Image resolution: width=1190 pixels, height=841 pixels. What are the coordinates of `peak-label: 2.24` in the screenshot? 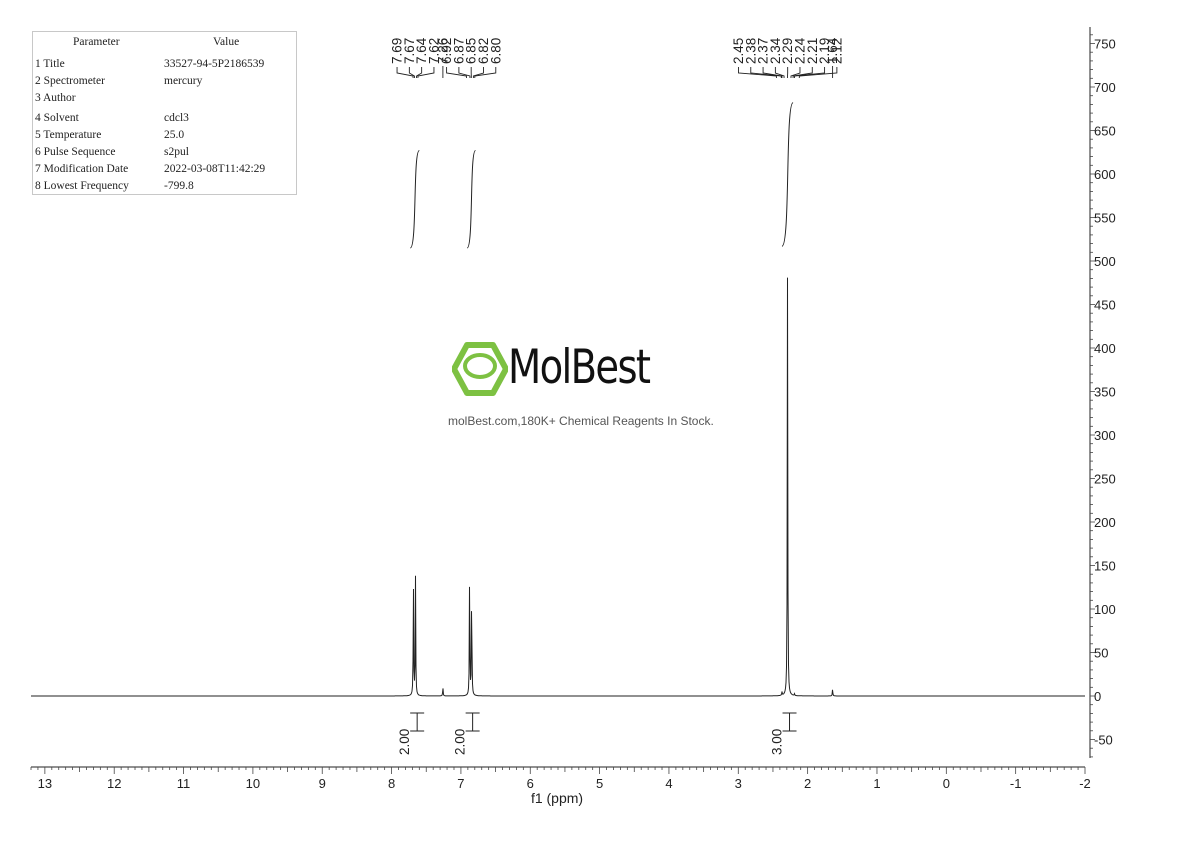 It's located at (799, 50).